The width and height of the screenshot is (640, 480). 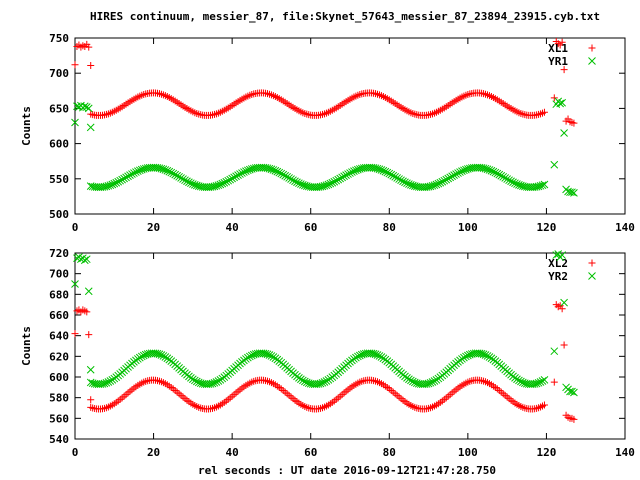 What do you see at coordinates (153, 227) in the screenshot?
I see `x-tick-label: 20` at bounding box center [153, 227].